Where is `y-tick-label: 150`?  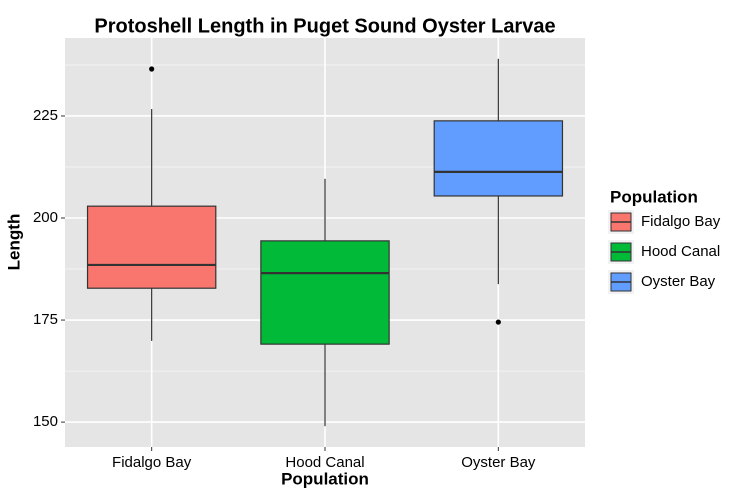 y-tick-label: 150 is located at coordinates (45, 421).